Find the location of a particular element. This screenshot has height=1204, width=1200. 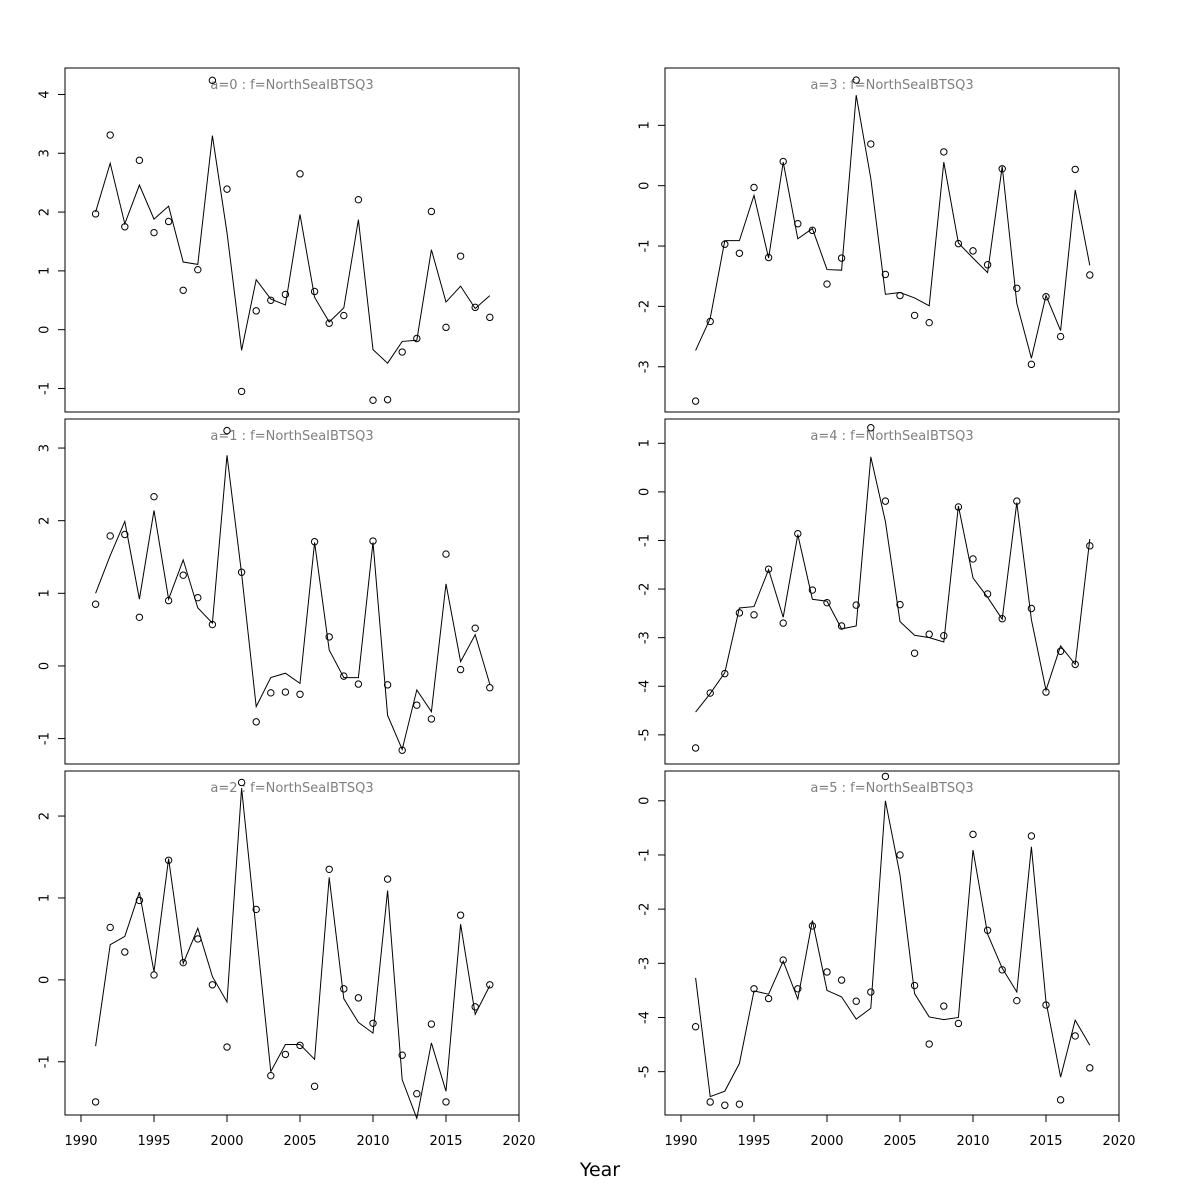

y-tick-label: -3 is located at coordinates (645, 963).